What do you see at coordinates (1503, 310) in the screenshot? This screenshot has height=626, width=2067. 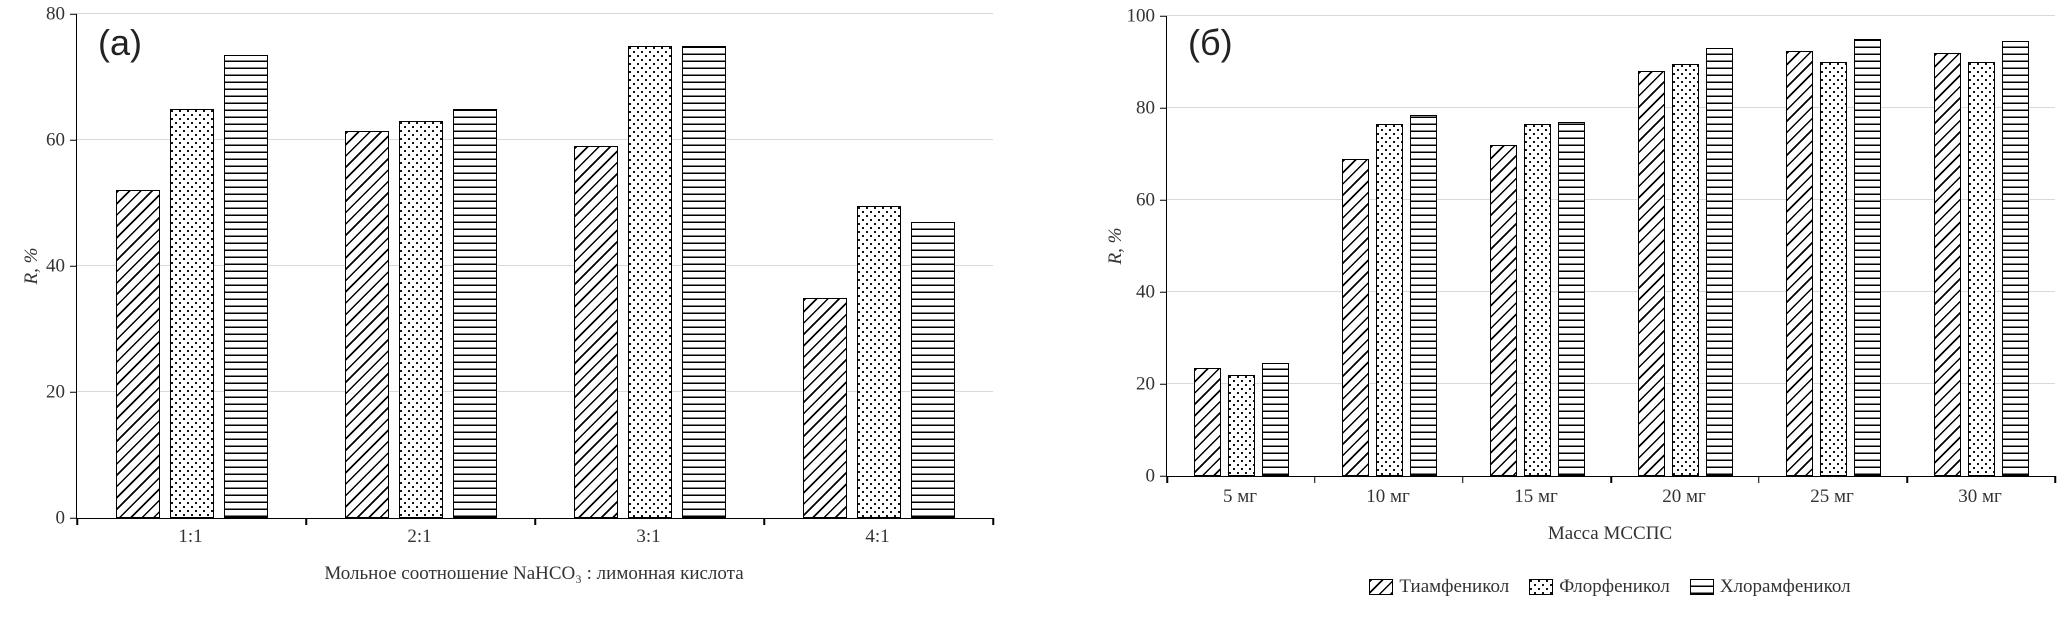 I see `bar-Тиамфеникол-15 мг` at bounding box center [1503, 310].